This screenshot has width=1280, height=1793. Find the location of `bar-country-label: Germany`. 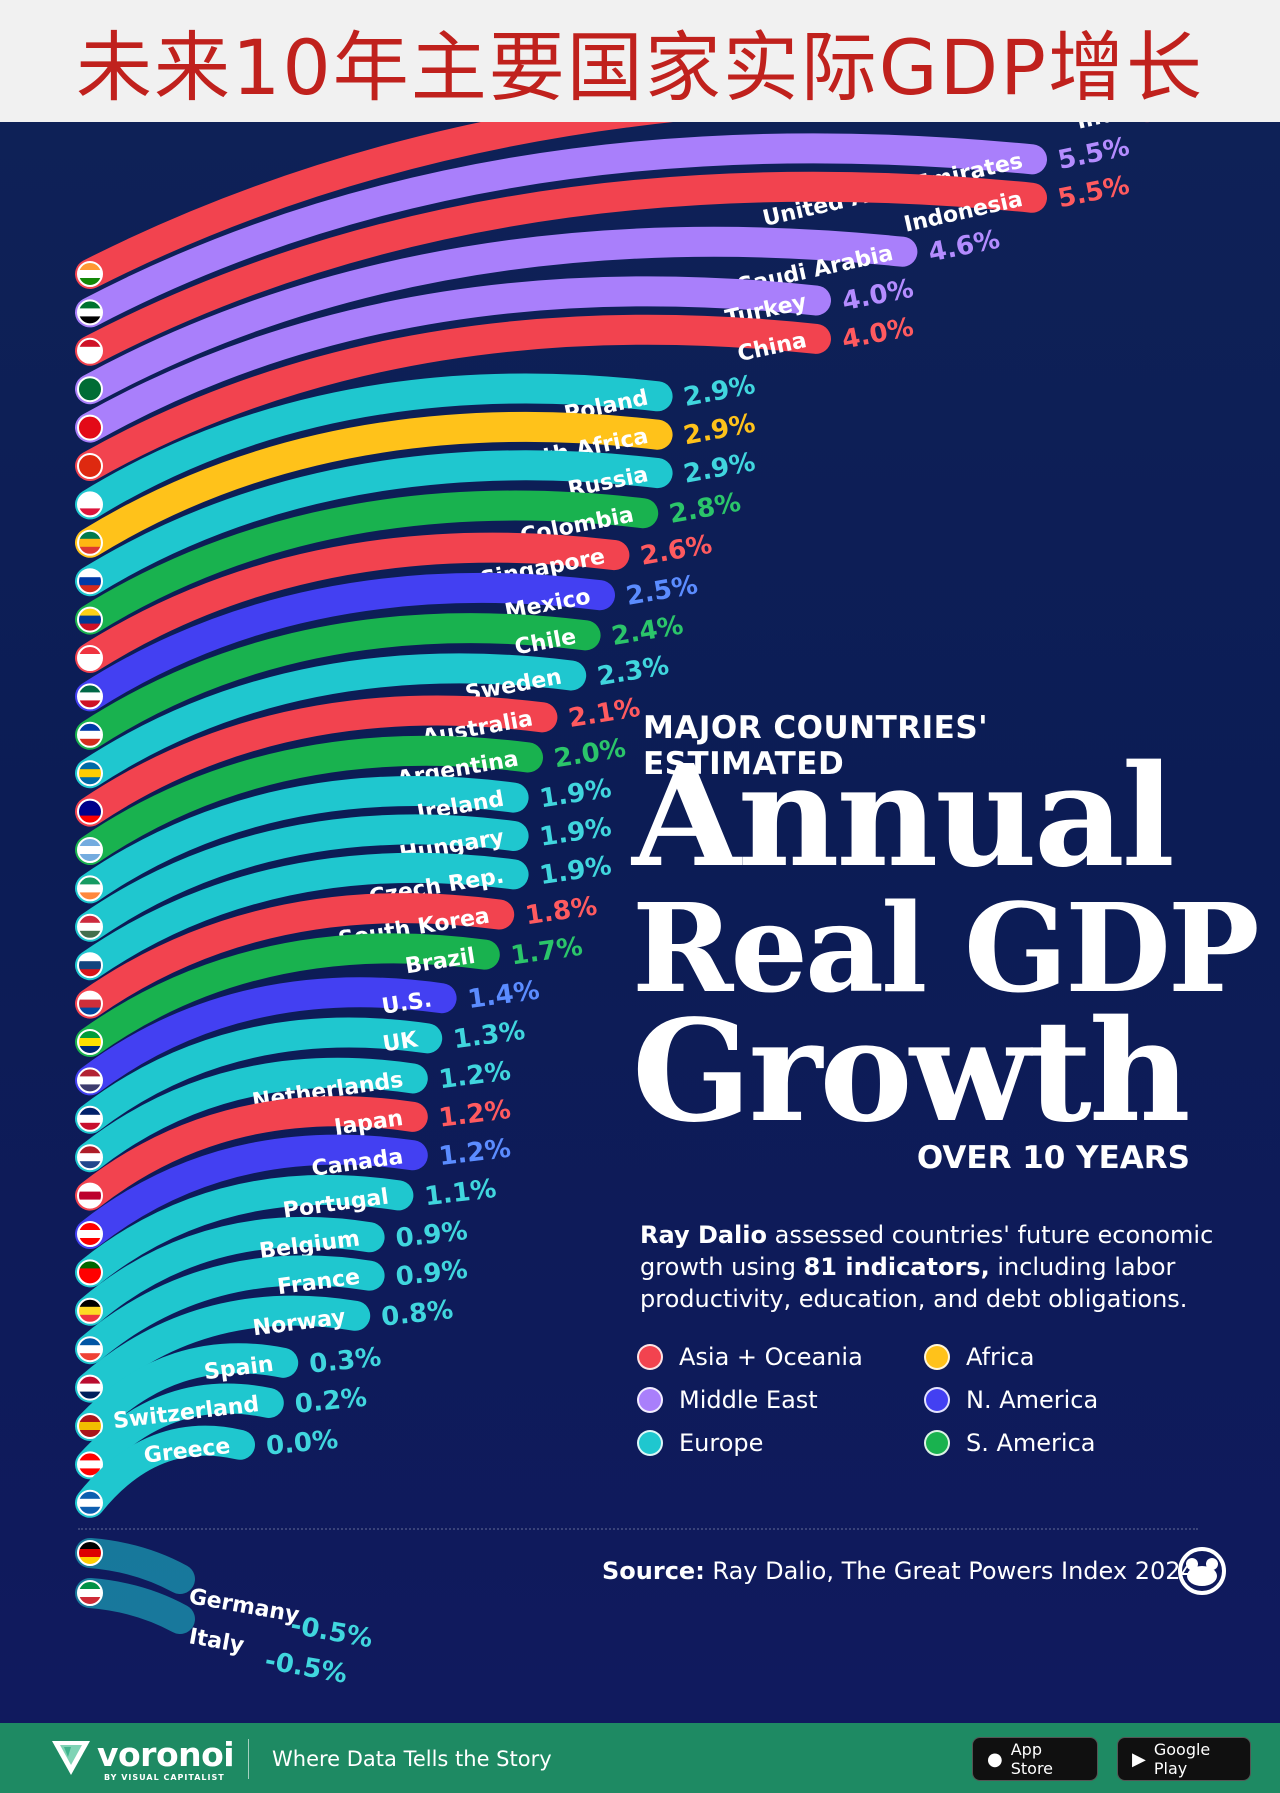

bar-country-label: Germany is located at coordinates (244, 1606).